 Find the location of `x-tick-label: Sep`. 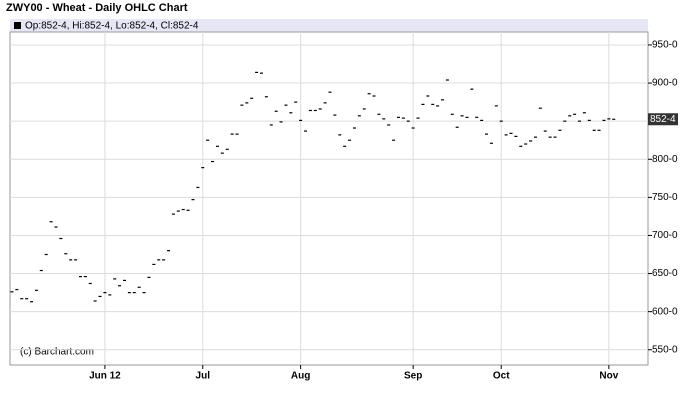

x-tick-label: Sep is located at coordinates (413, 376).